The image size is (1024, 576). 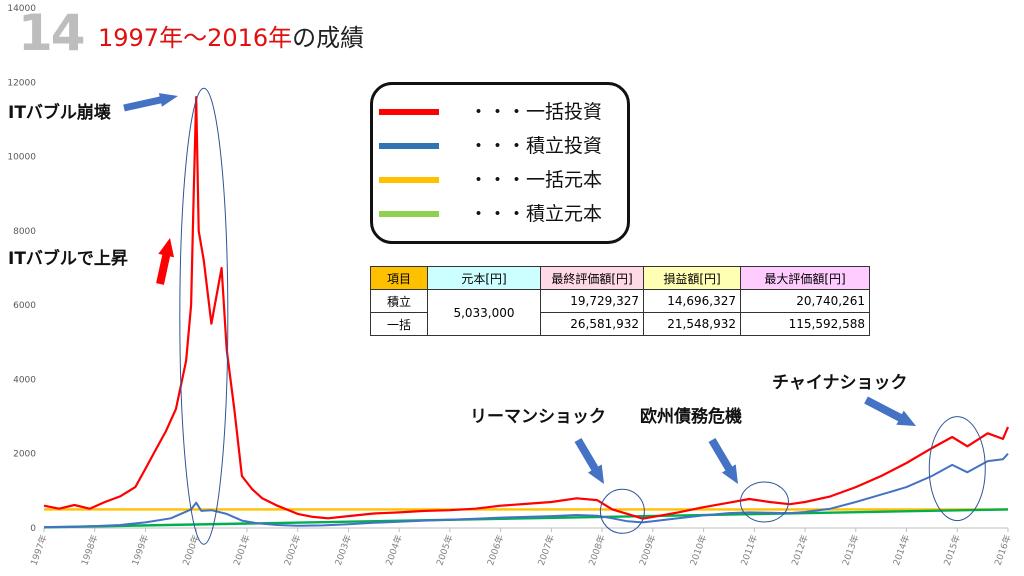 What do you see at coordinates (39, 550) in the screenshot?
I see `x-tick-label: 1997年` at bounding box center [39, 550].